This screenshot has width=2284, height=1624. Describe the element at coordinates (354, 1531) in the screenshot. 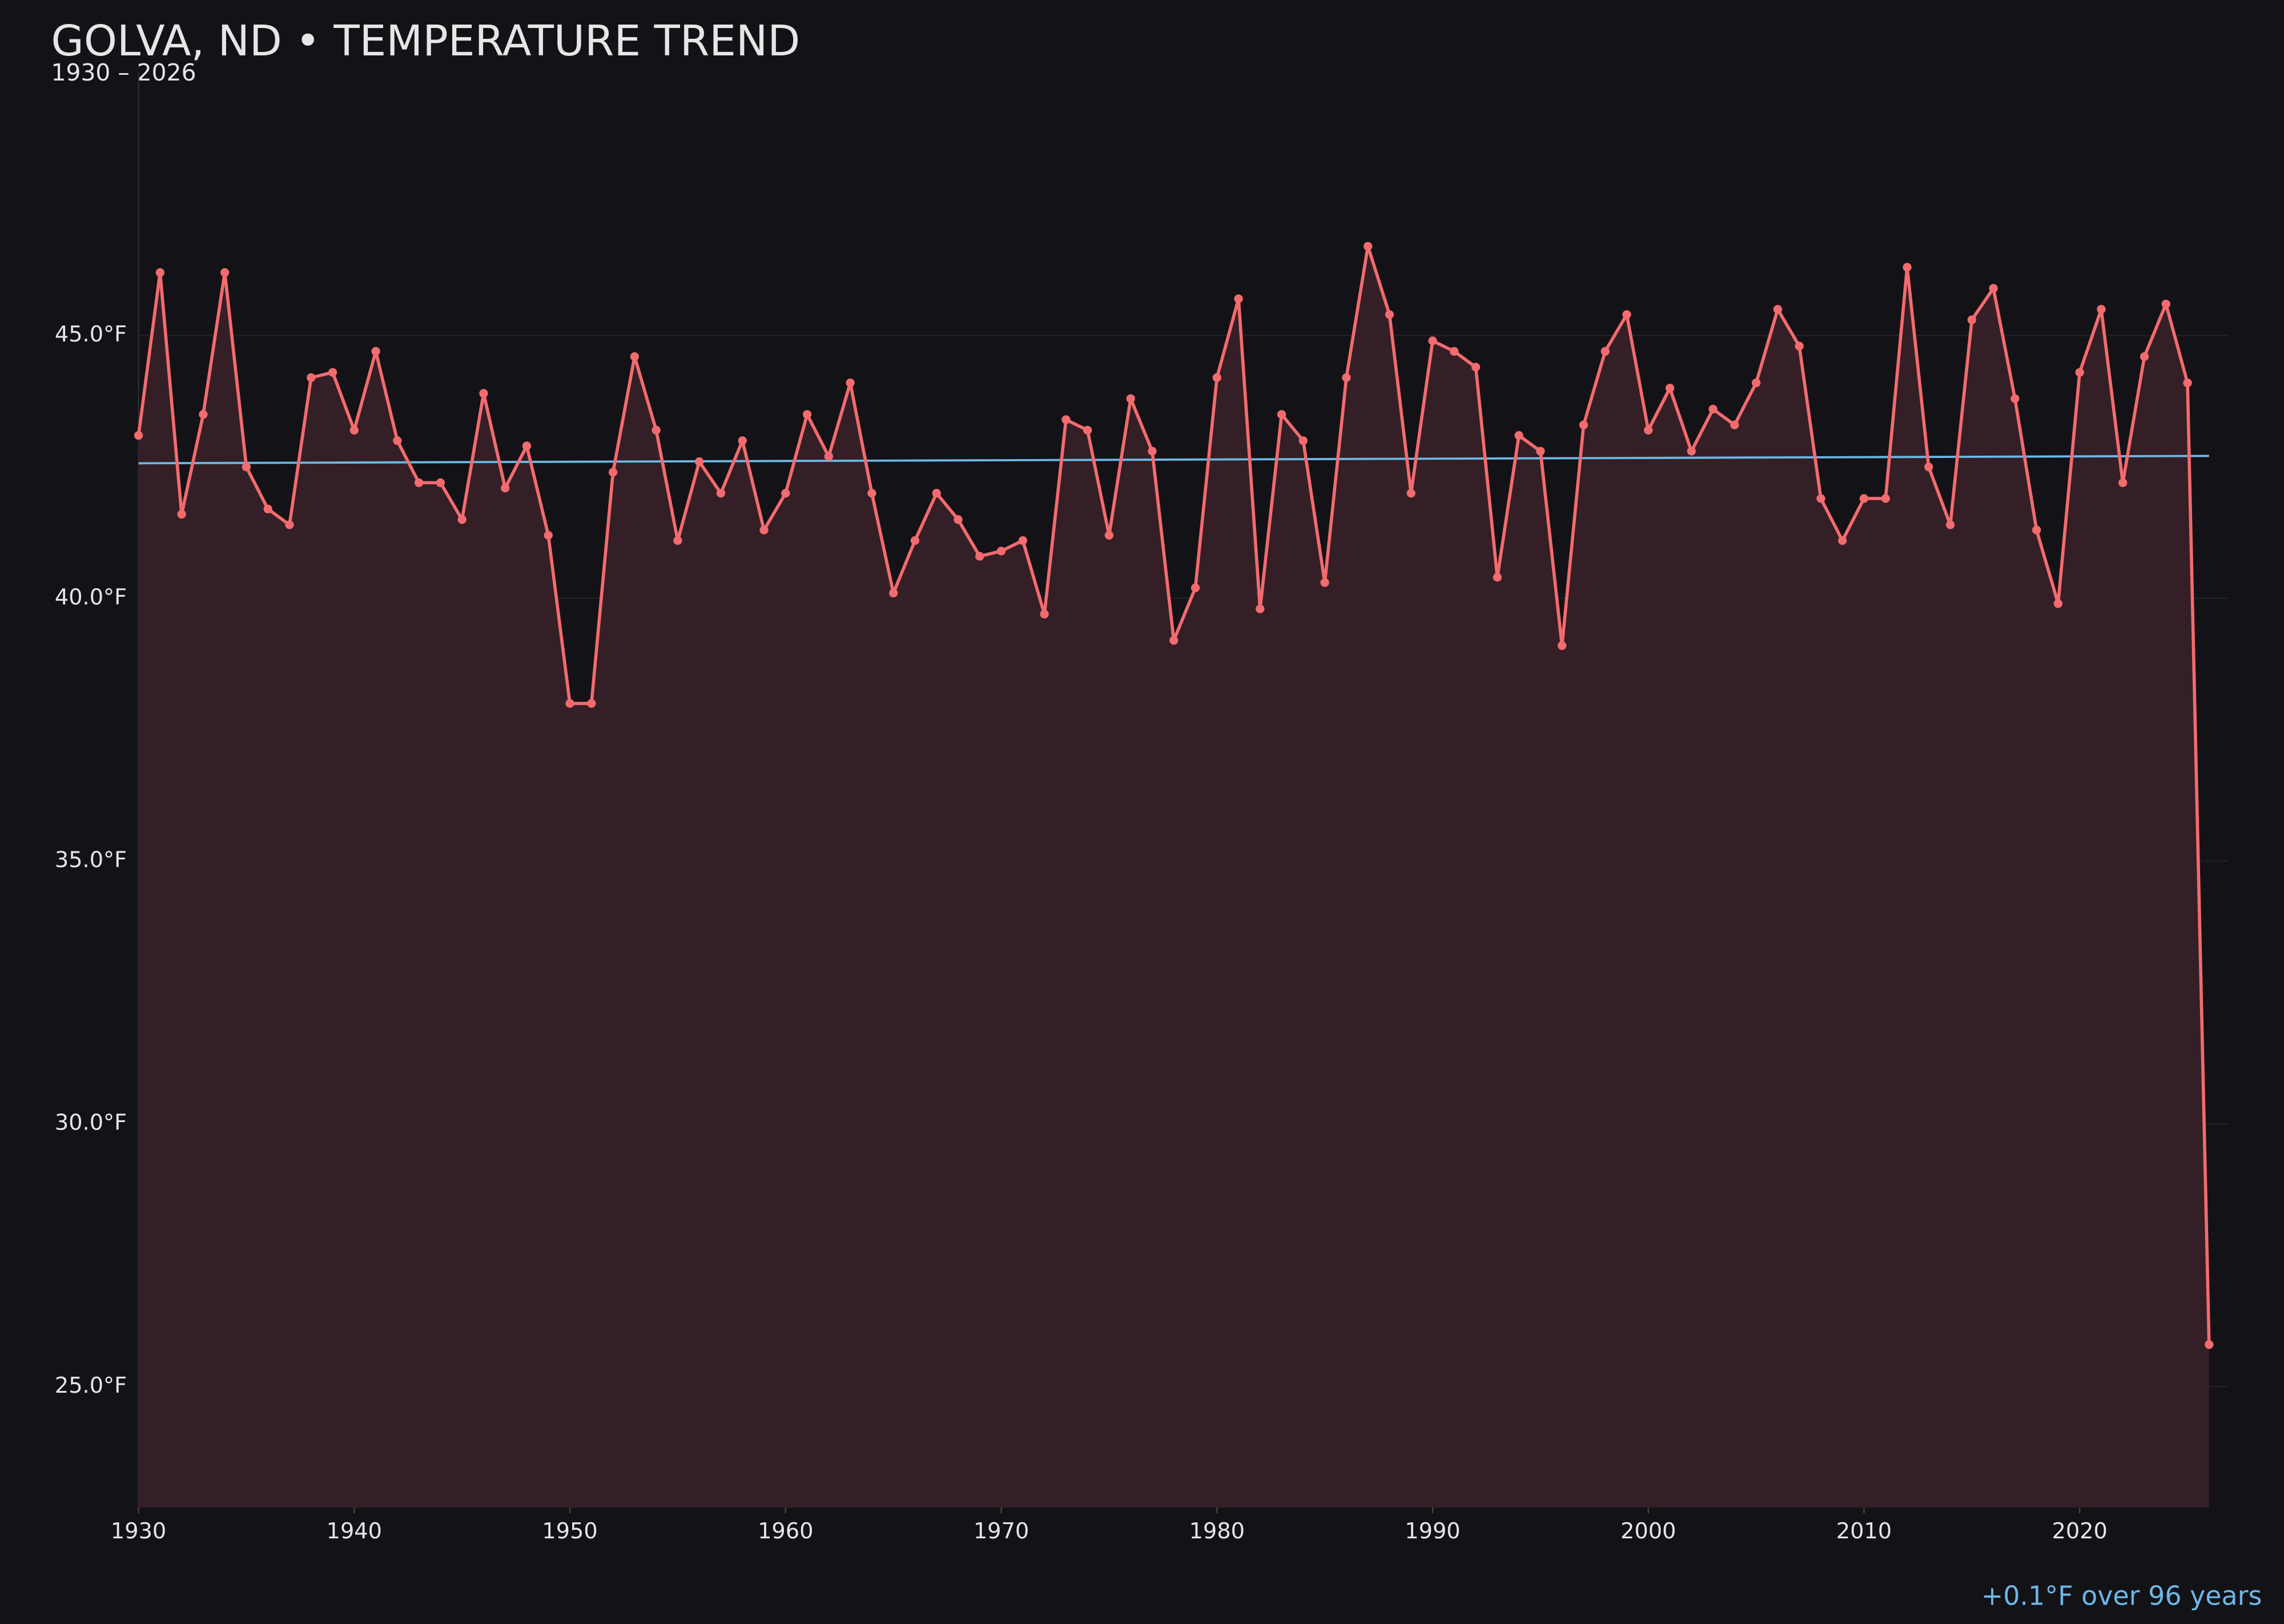

I see `x-tick-label: 1940` at that location.